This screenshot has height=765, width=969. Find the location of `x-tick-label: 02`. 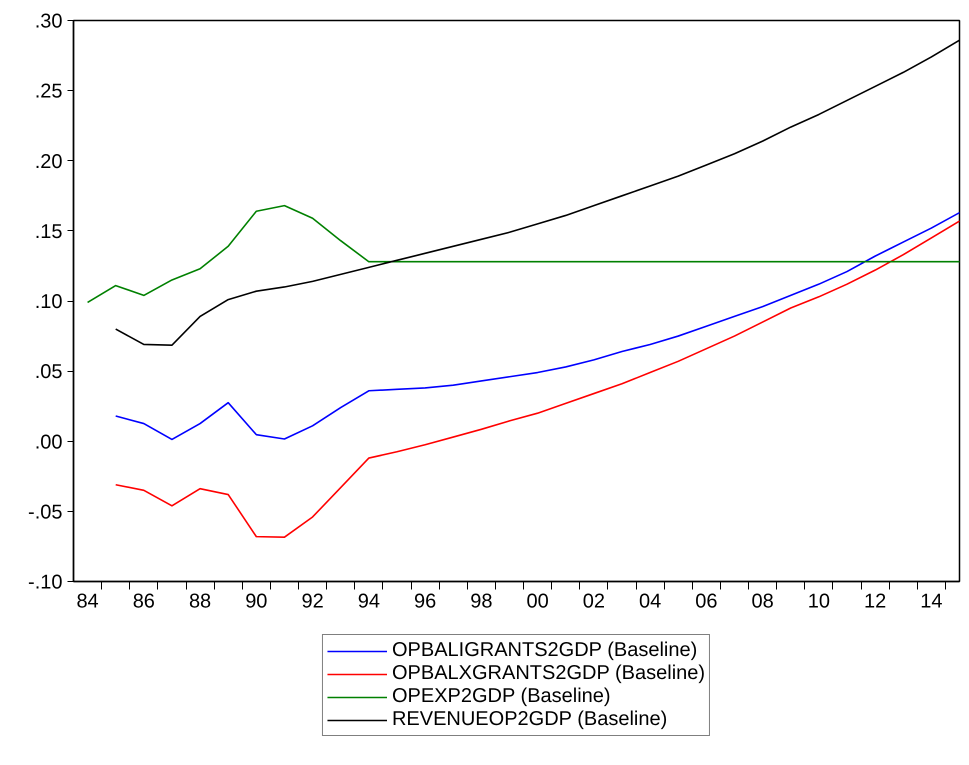

x-tick-label: 02 is located at coordinates (593, 601).